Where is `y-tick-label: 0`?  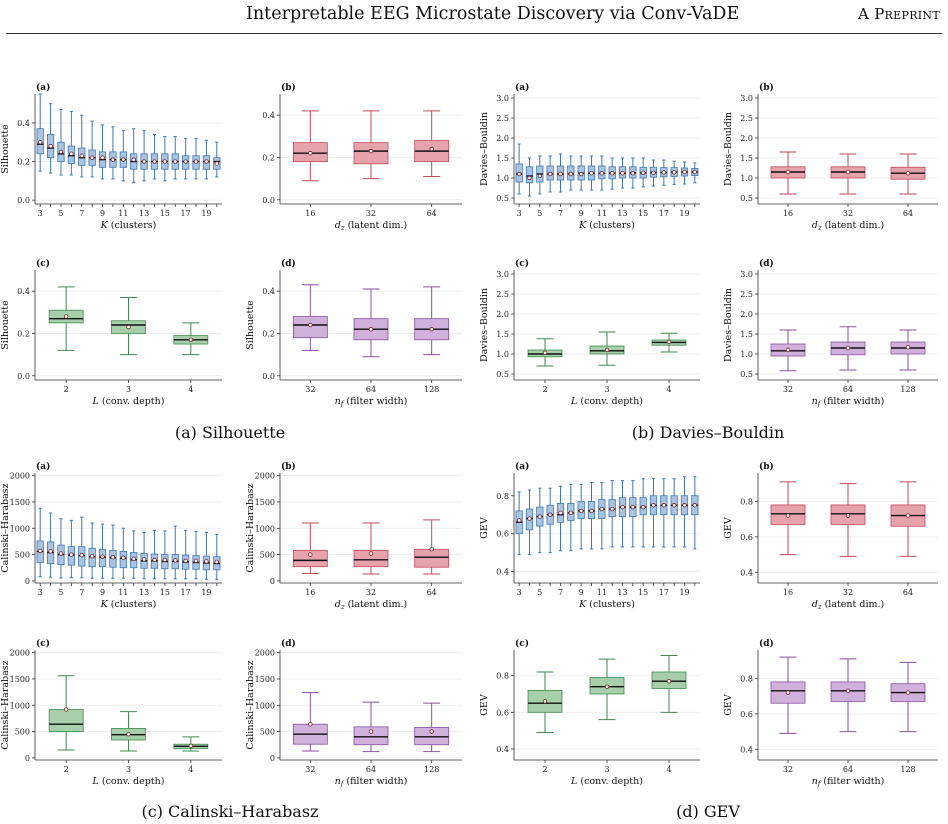
y-tick-label: 0 is located at coordinates (27, 758).